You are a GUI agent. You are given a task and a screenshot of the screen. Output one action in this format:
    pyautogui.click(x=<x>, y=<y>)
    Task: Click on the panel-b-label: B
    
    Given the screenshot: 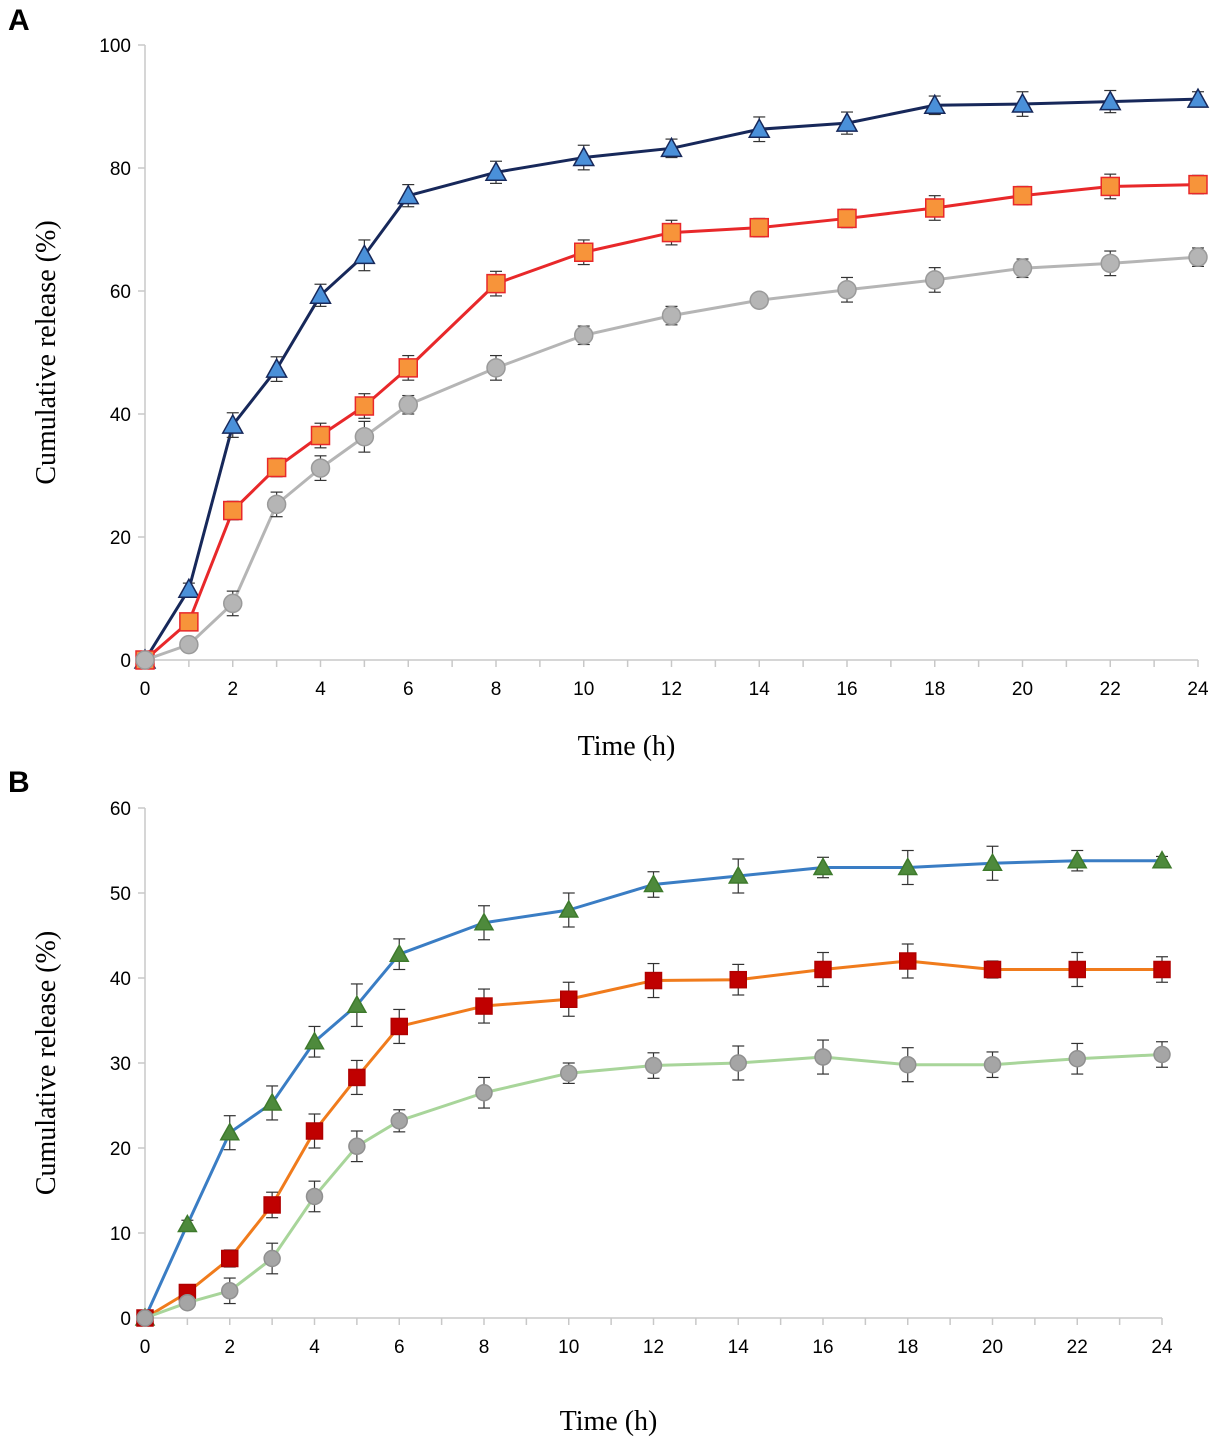 What is the action you would take?
    pyautogui.click(x=19, y=782)
    